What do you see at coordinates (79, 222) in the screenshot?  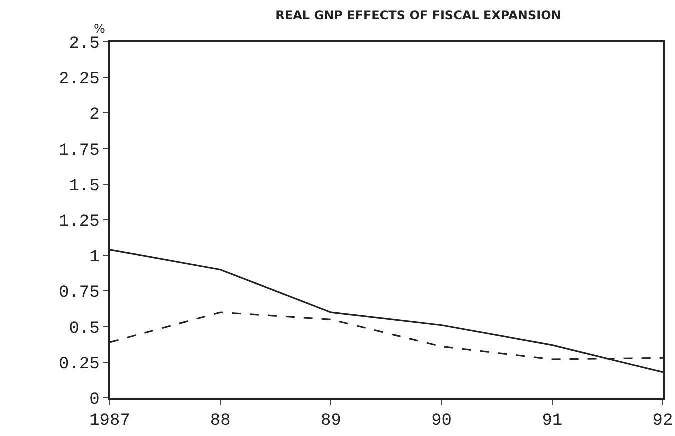 I see `y-tick-label: 1.25` at bounding box center [79, 222].